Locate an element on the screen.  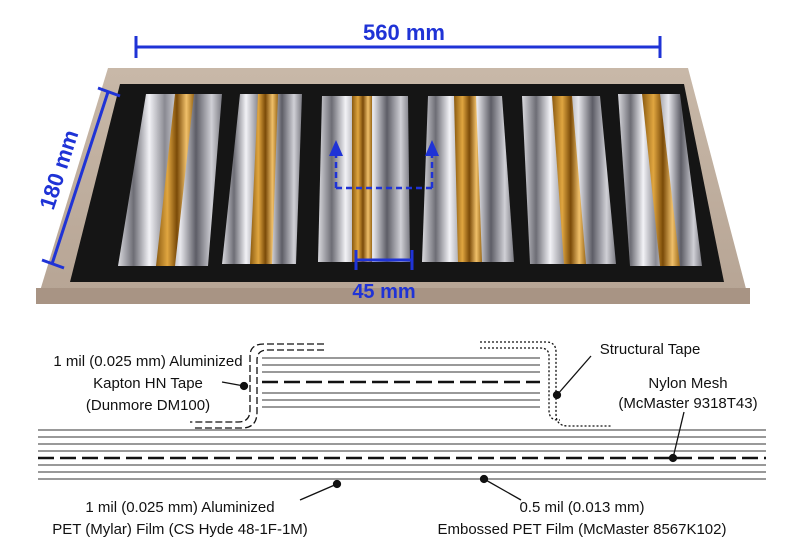
arrow-up-right-icon is located at coordinates (432, 148).